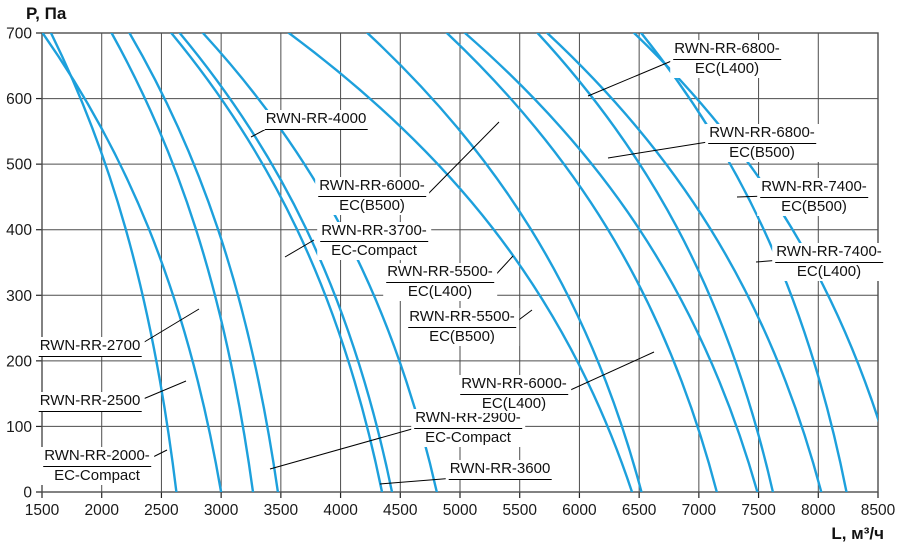  Describe the element at coordinates (46, 13) in the screenshot. I see `y-axis-title: P, Па` at that location.